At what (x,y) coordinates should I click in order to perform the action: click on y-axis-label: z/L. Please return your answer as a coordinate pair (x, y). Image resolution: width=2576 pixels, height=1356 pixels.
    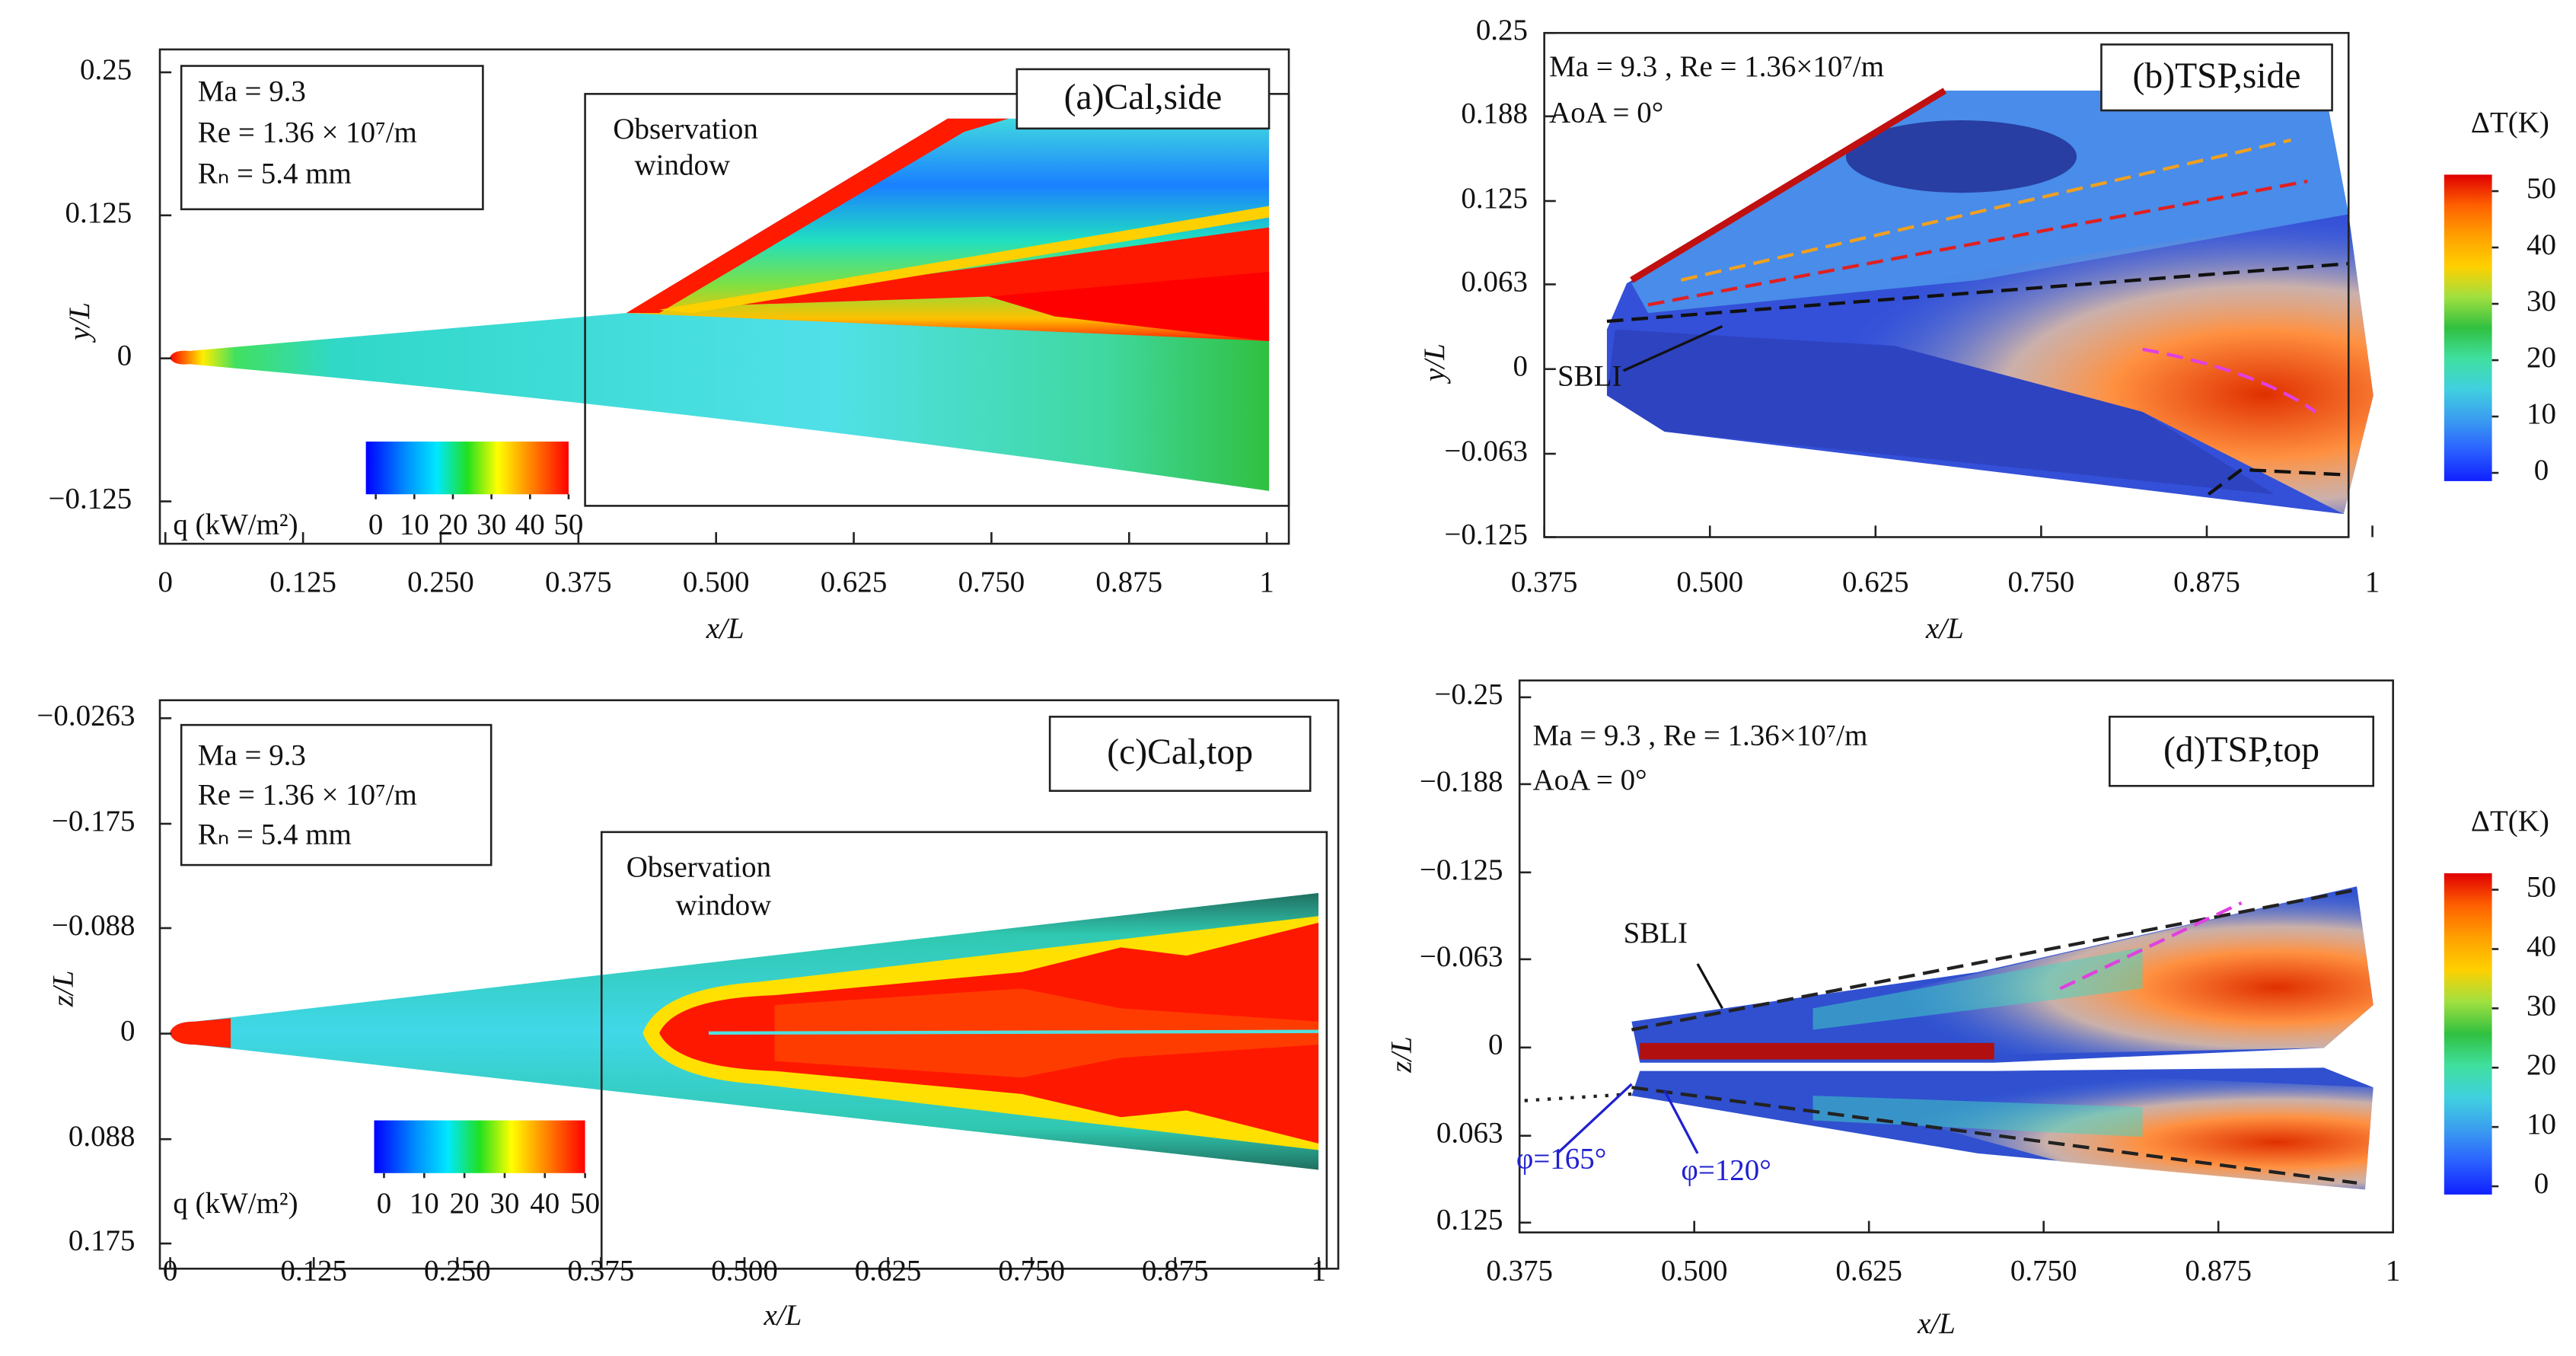
    Looking at the image, I should click on (1401, 1055).